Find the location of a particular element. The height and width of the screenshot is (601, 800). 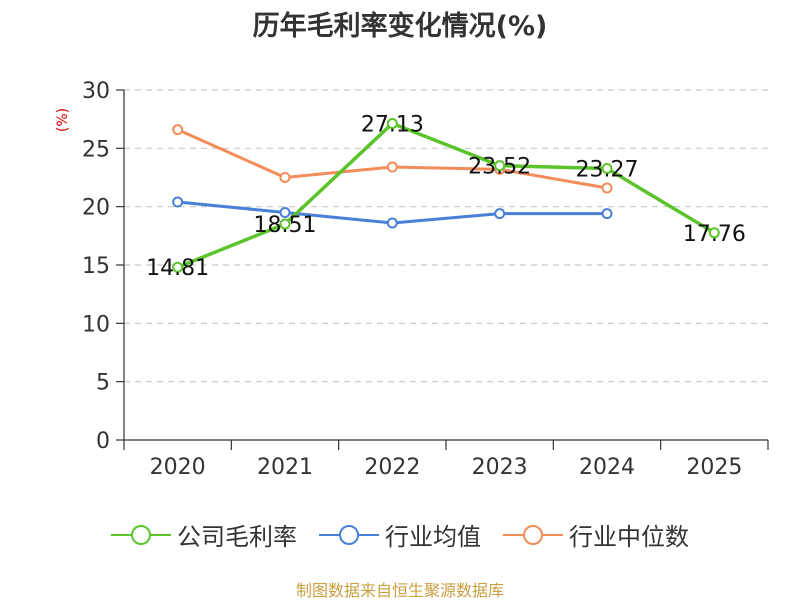

y-tick-label: 25 is located at coordinates (96, 149).